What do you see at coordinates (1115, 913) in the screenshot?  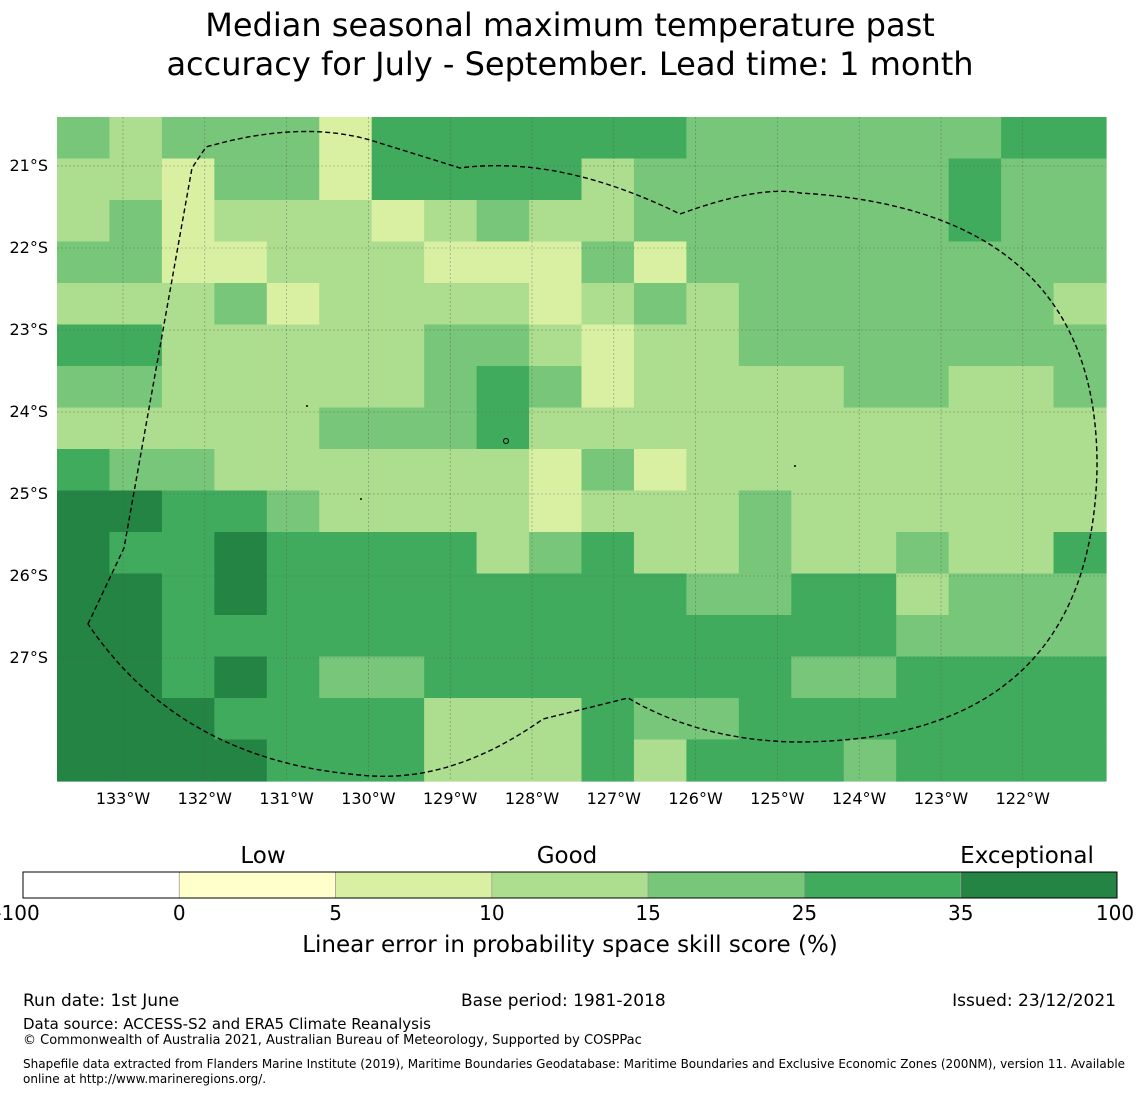 I see `colorbar-tick-label: 100` at bounding box center [1115, 913].